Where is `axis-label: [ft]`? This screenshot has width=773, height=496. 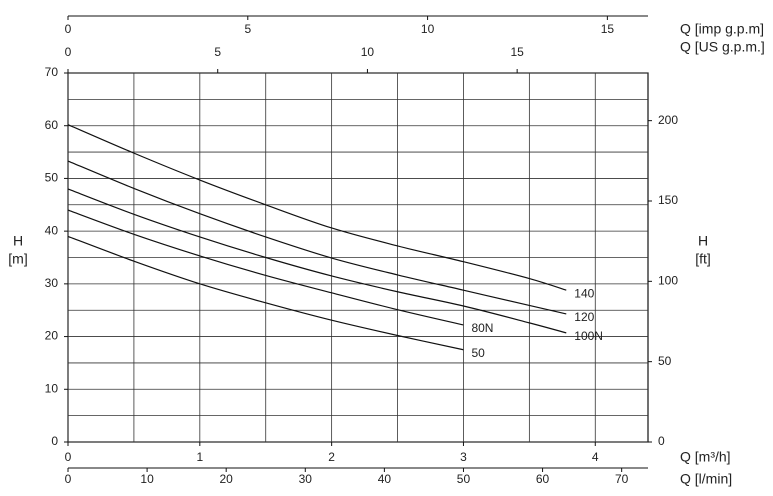
axis-label: [ft] is located at coordinates (703, 259).